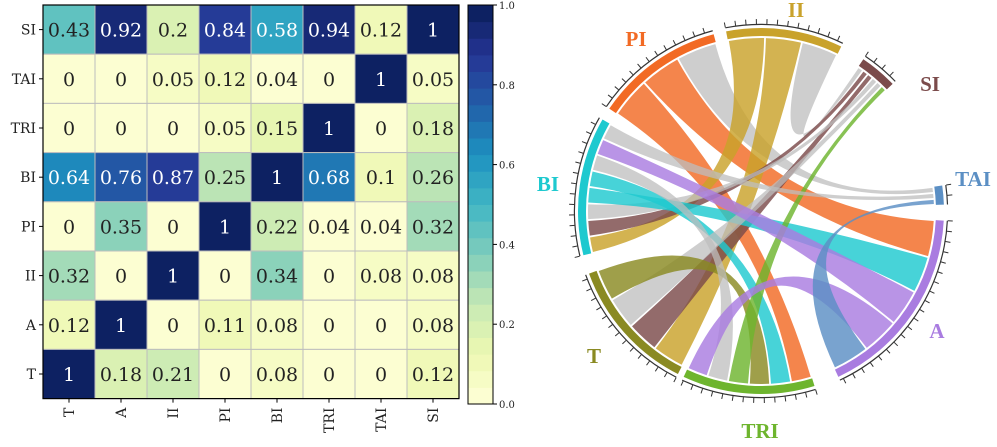 This screenshot has width=997, height=447. I want to click on arc-axis-tai, so click(947, 194).